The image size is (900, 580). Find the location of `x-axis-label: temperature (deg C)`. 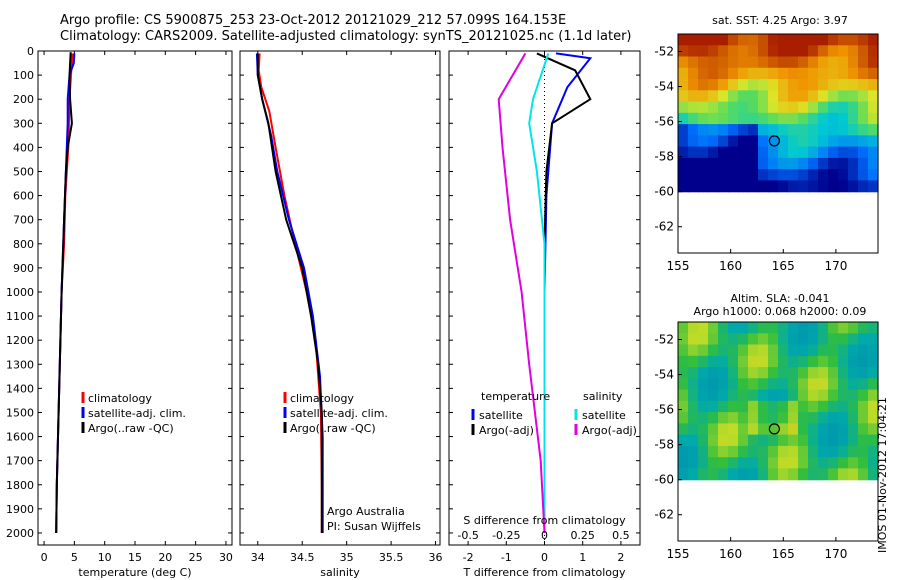

x-axis-label: temperature (deg C) is located at coordinates (134, 572).